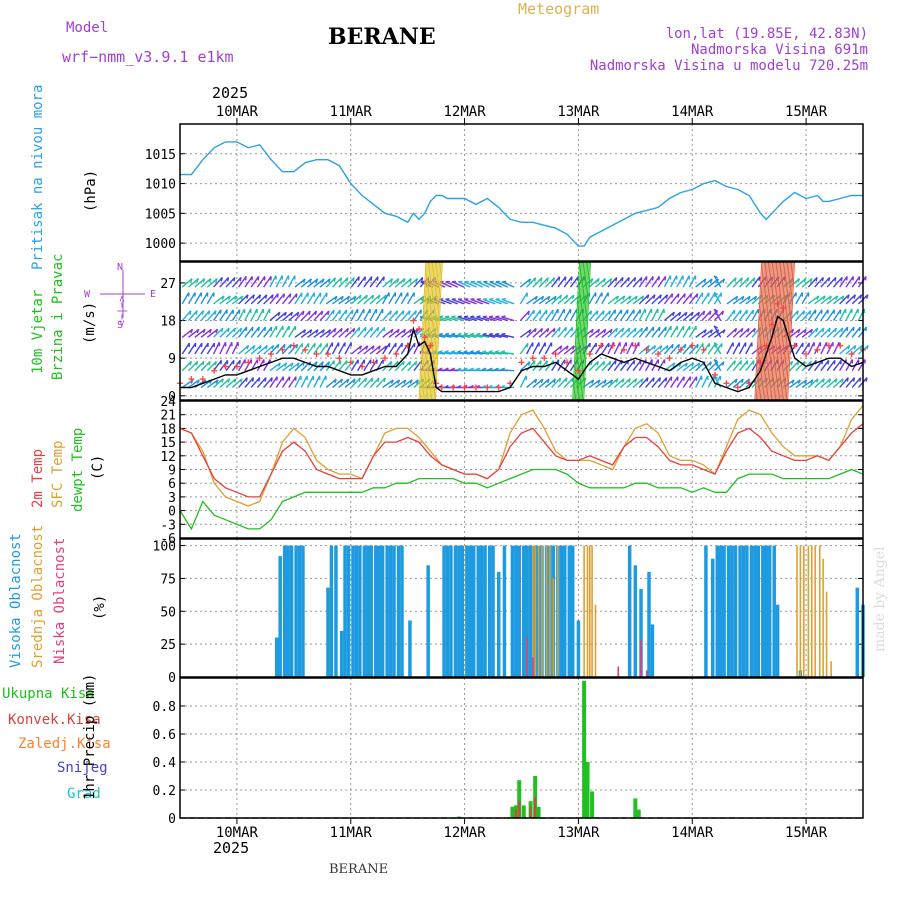  I want to click on year-top: 2025, so click(230, 93).